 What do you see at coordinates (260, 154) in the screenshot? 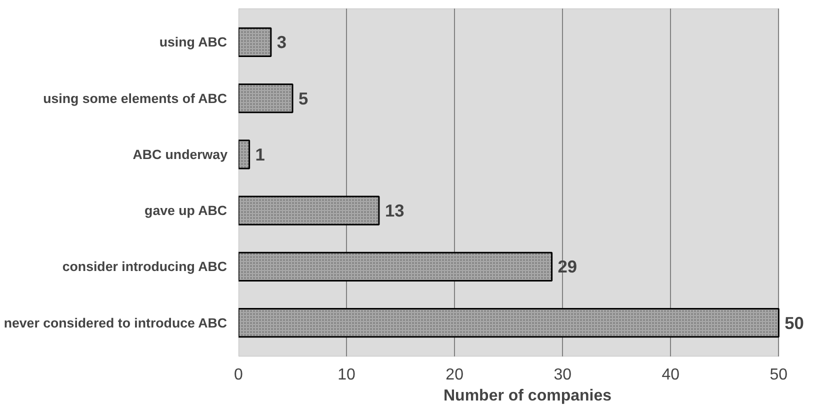
I see `data-label: 1` at bounding box center [260, 154].